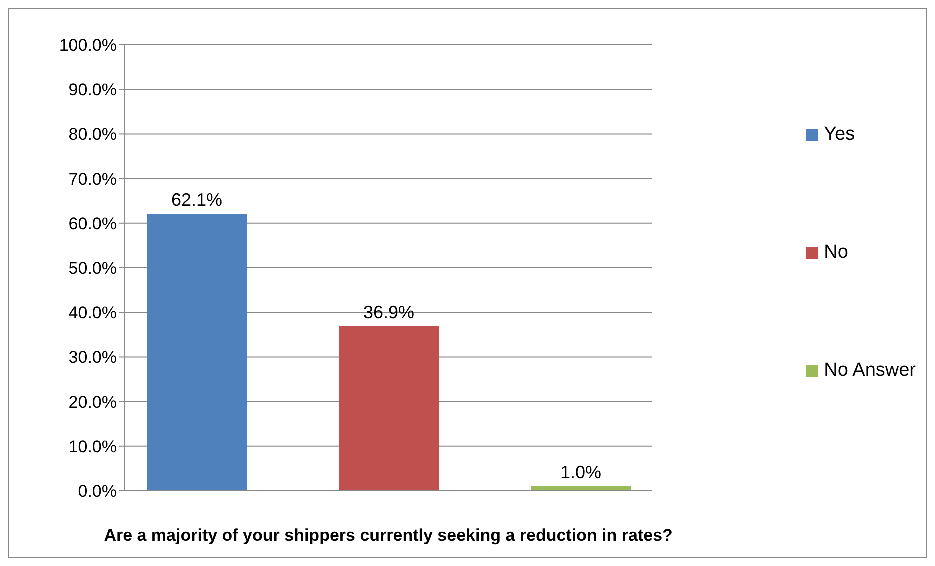 Image resolution: width=935 pixels, height=566 pixels. I want to click on y-tick-label: 0.0%, so click(97, 492).